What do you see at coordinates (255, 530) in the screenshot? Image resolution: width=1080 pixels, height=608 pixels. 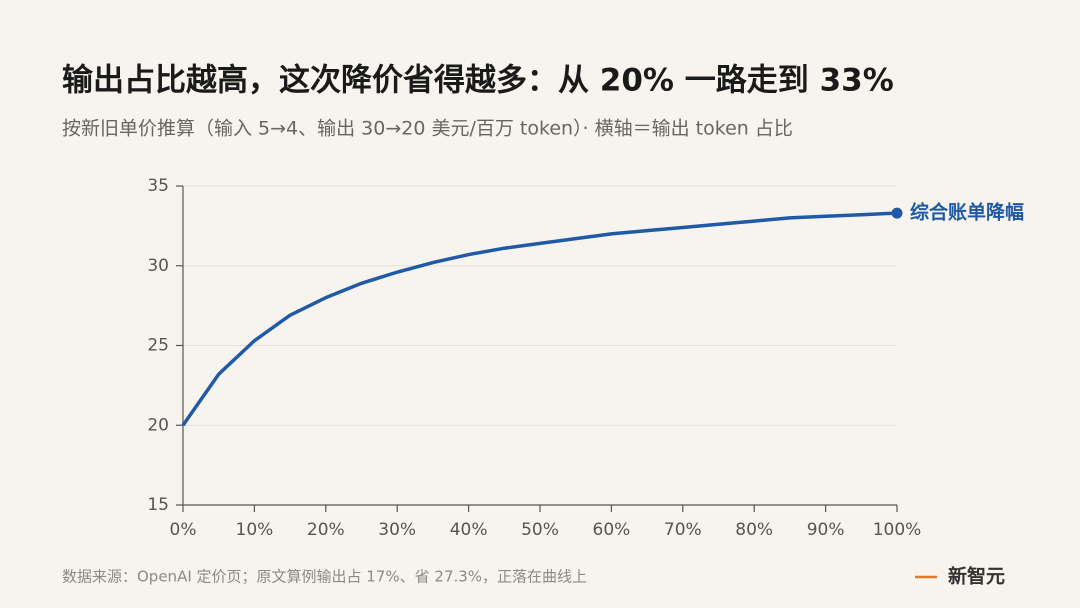 I see `x-tick-label: 10%` at bounding box center [255, 530].